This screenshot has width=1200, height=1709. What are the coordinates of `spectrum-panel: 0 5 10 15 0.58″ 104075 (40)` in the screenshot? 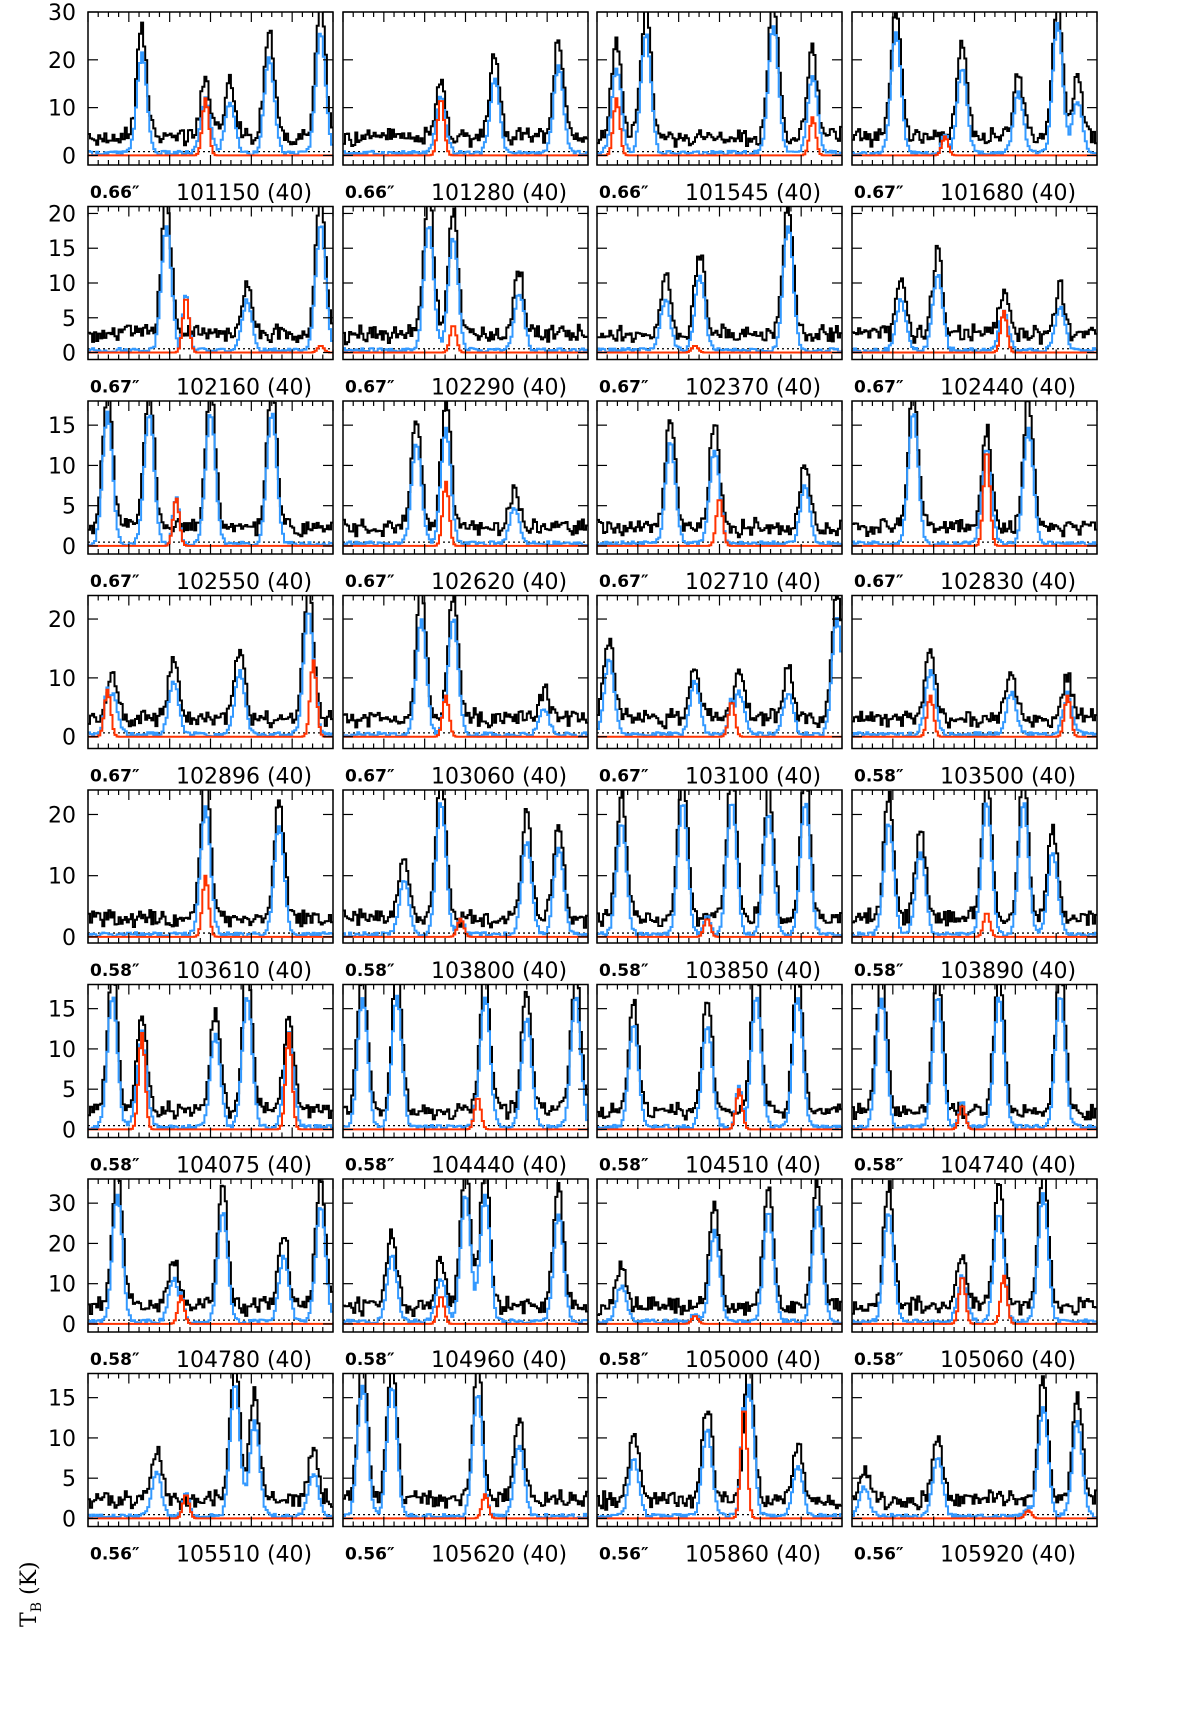 It's located at (191, 1081).